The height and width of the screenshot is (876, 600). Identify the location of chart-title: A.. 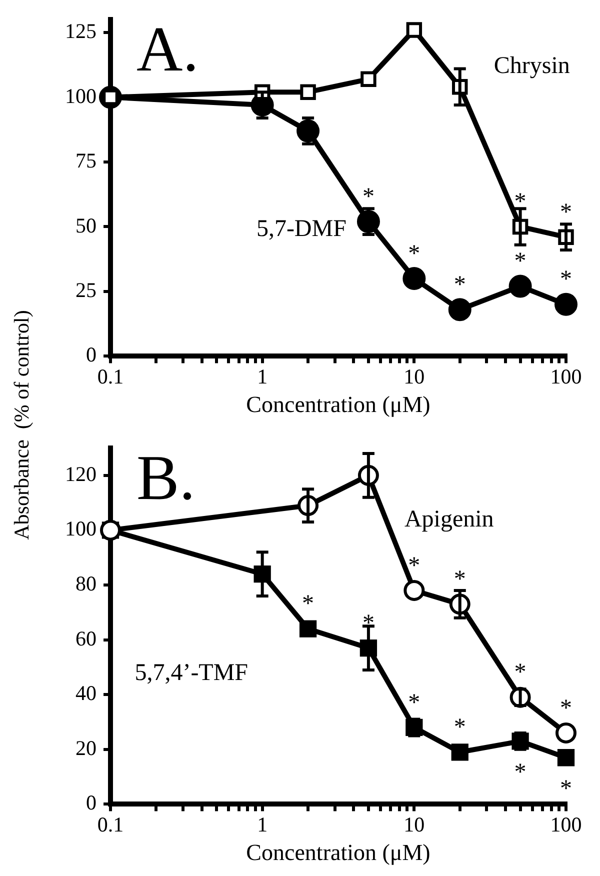
(167, 48).